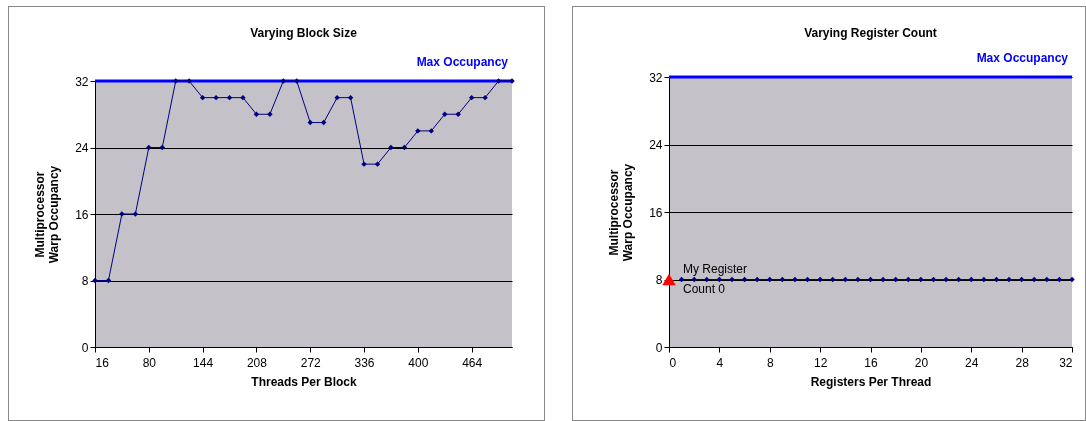 The image size is (1086, 421). What do you see at coordinates (472, 362) in the screenshot?
I see `x-tick-label: 464` at bounding box center [472, 362].